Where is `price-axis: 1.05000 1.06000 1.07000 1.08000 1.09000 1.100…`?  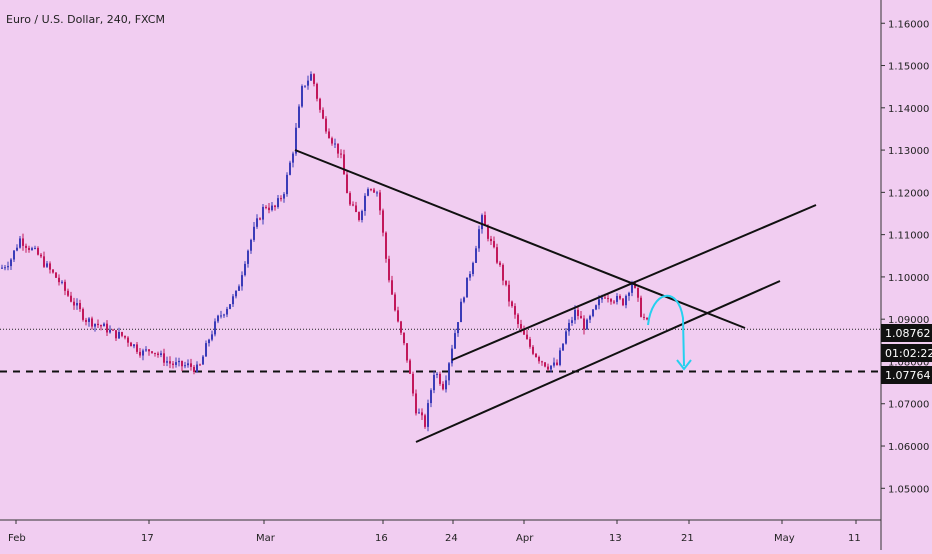
price-axis: 1.05000 1.06000 1.07000 1.08000 1.09000 1.100… is located at coordinates (905, 257).